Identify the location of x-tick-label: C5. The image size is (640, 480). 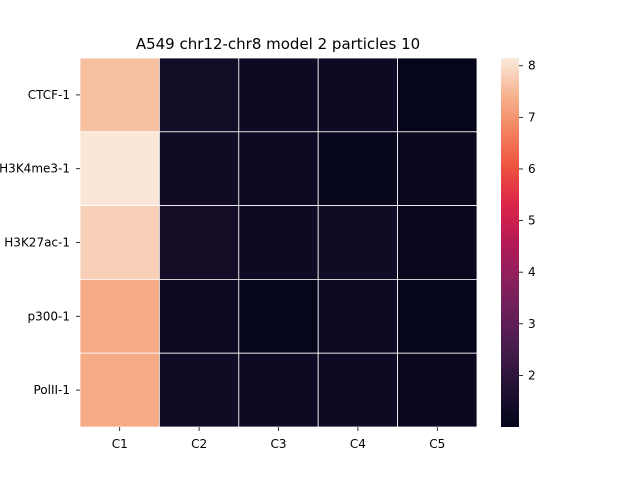
(437, 444).